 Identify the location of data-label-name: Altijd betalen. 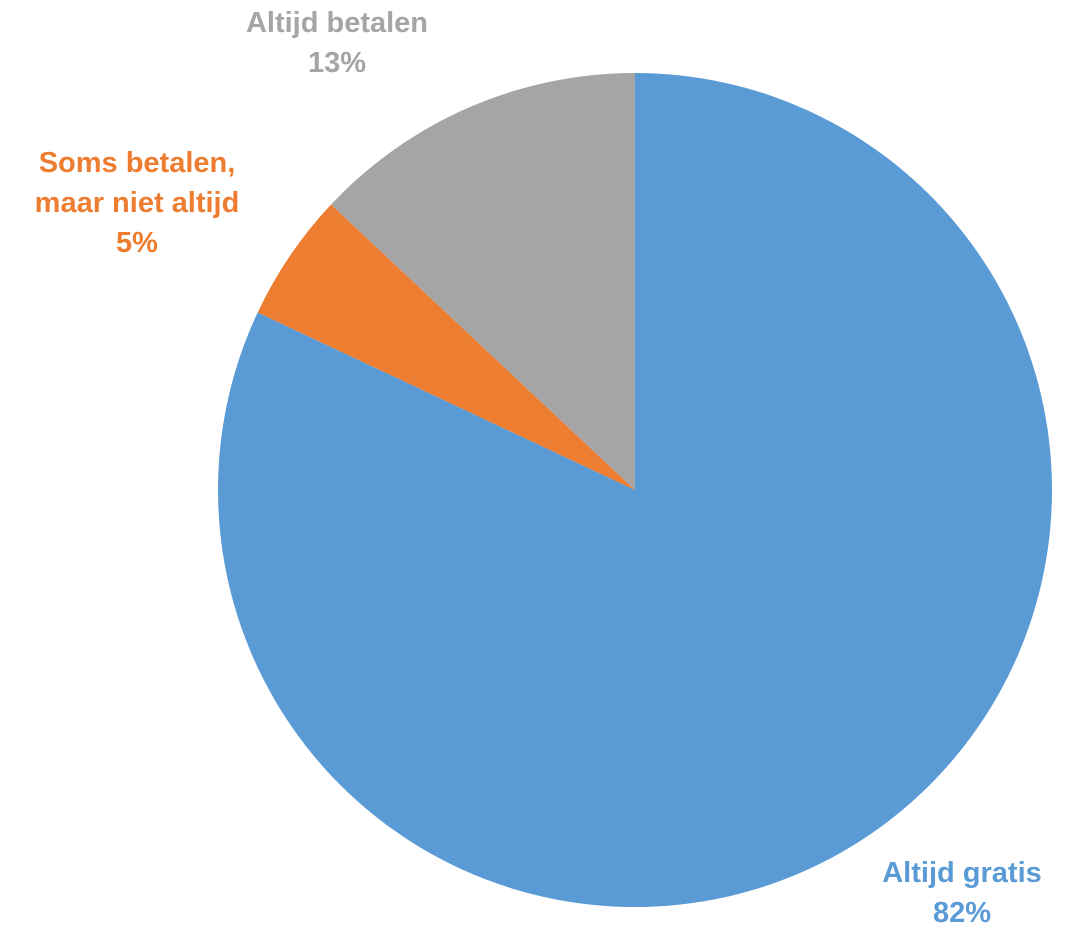
(337, 23).